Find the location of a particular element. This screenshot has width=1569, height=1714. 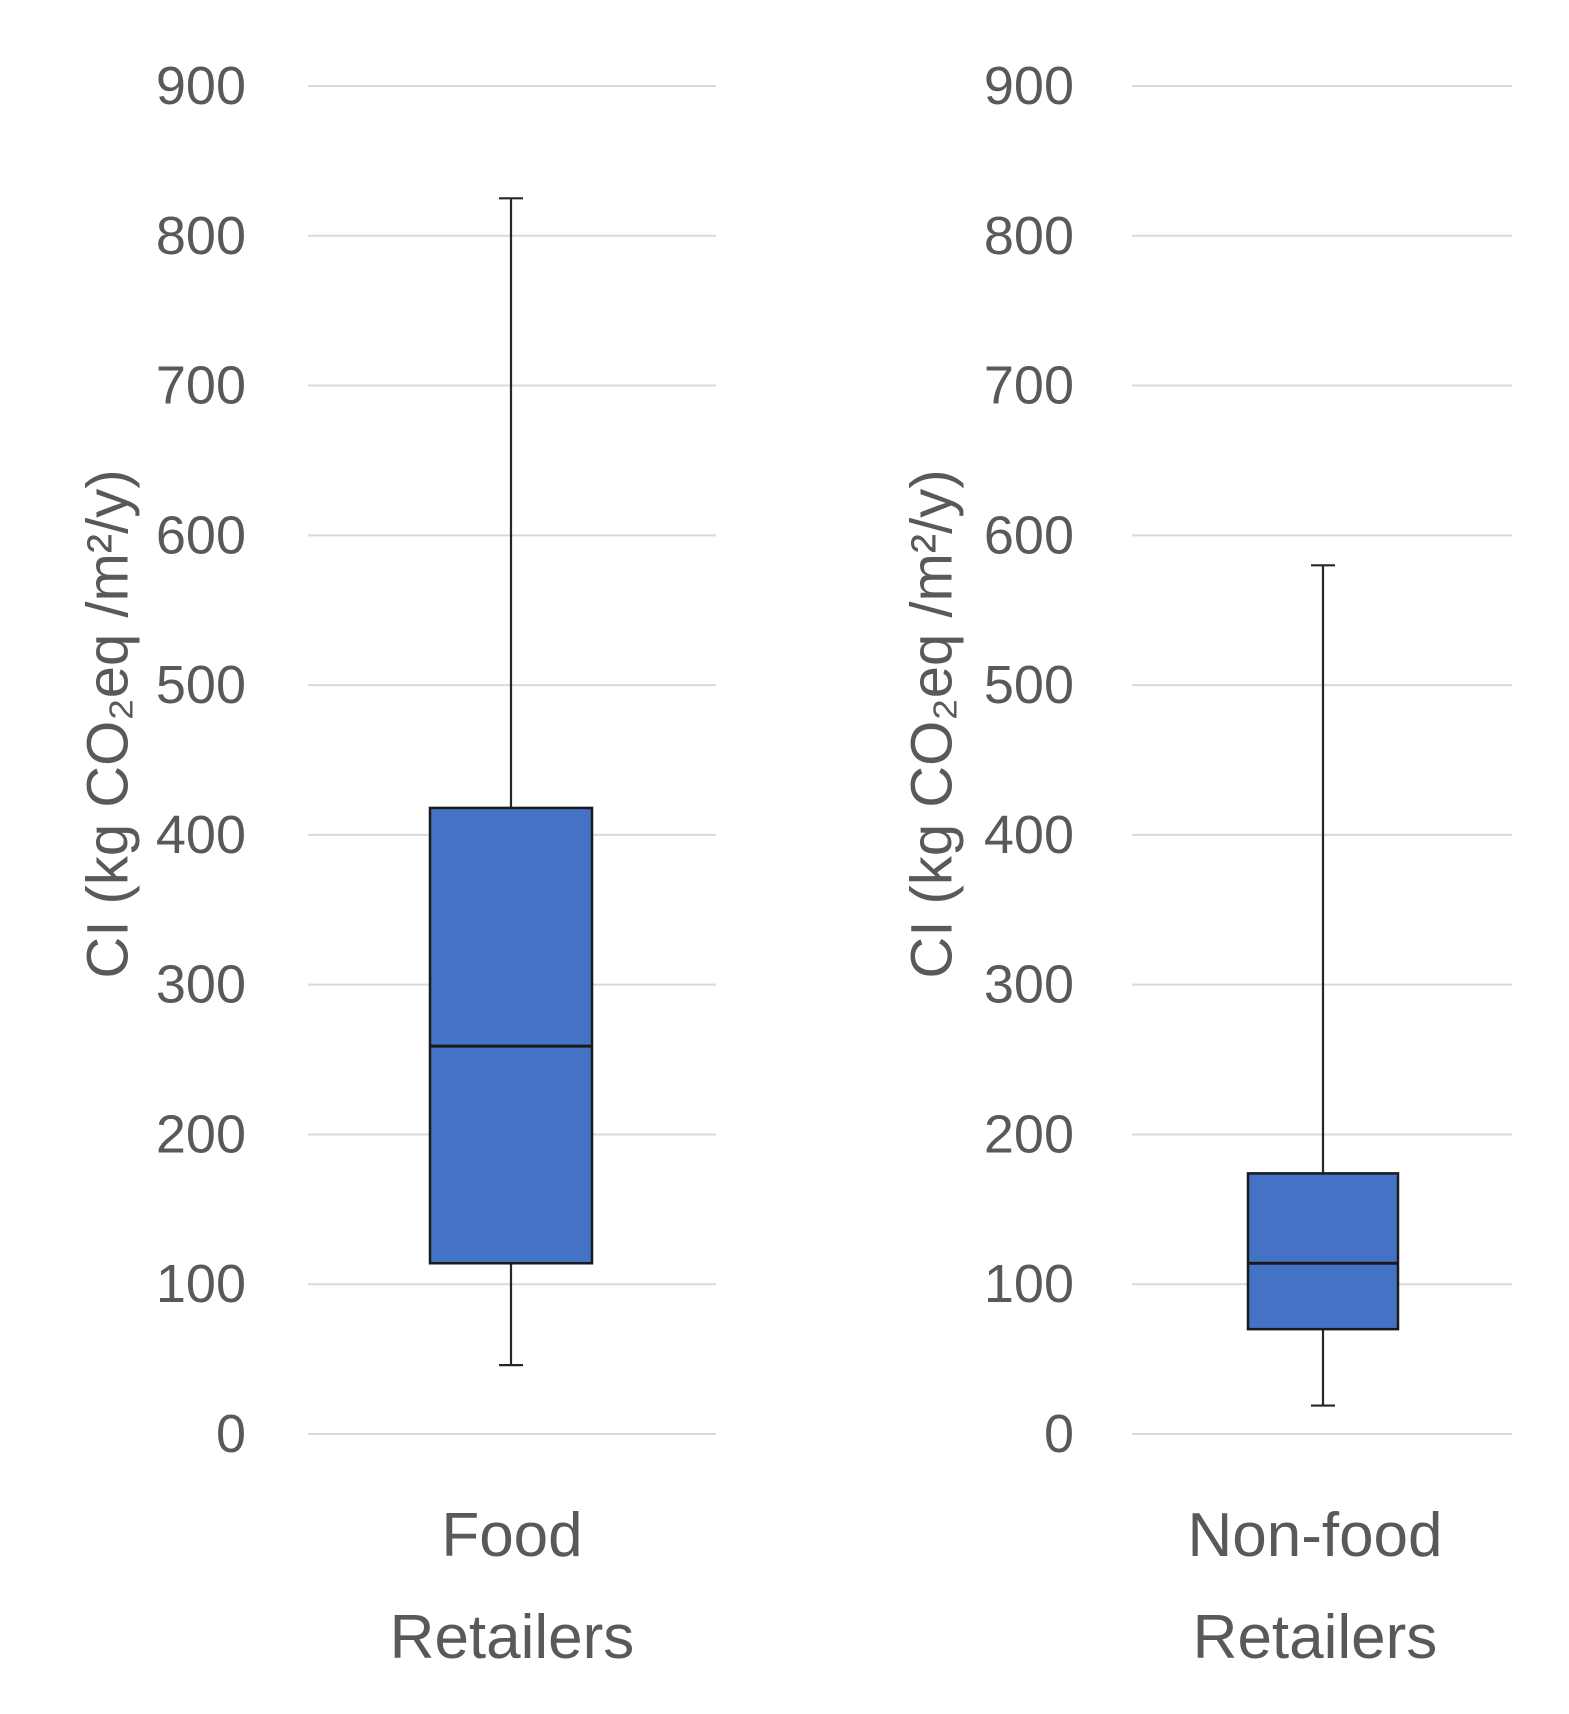

category-label: Food is located at coordinates (511, 1535).